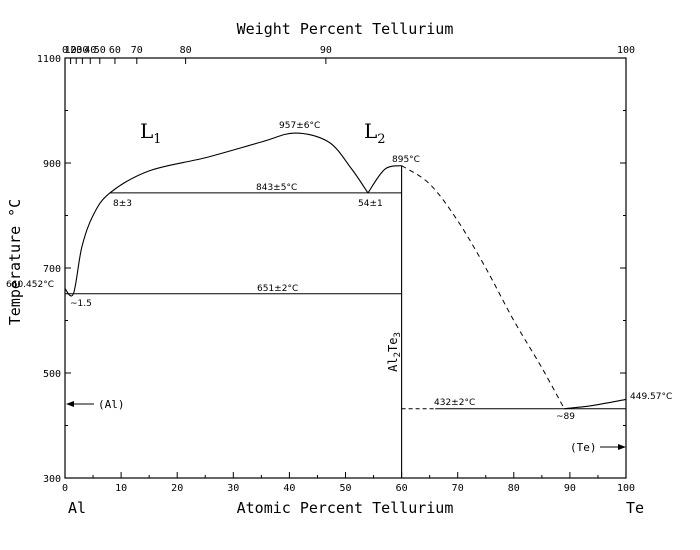  I want to click on annotation-eutectic-al: 651±2°C, so click(277, 289).